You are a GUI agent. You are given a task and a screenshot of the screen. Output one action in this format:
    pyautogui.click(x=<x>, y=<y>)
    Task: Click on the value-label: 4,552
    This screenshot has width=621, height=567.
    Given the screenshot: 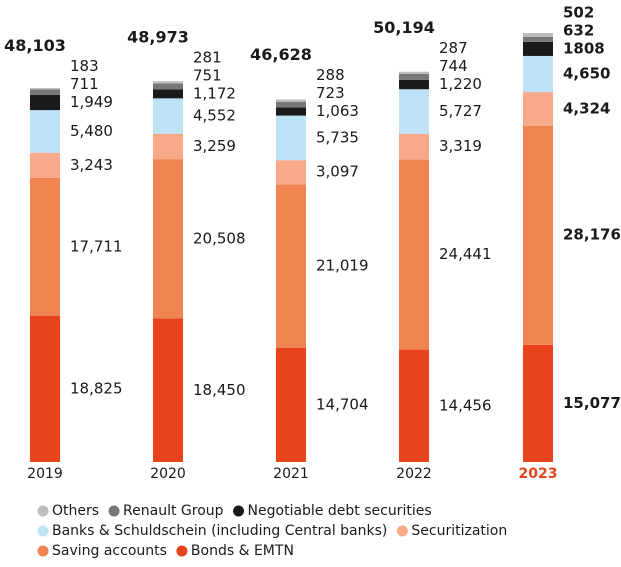 What is the action you would take?
    pyautogui.click(x=214, y=116)
    